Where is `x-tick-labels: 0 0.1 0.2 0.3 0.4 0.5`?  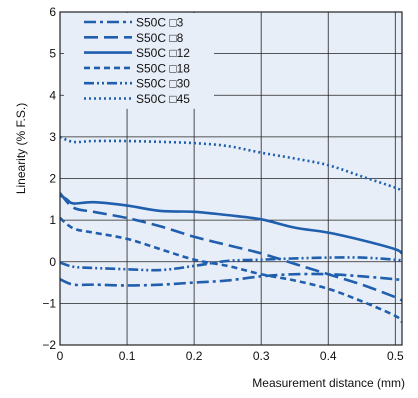 x-tick-labels: 0 0.1 0.2 0.3 0.4 0.5 is located at coordinates (230, 356).